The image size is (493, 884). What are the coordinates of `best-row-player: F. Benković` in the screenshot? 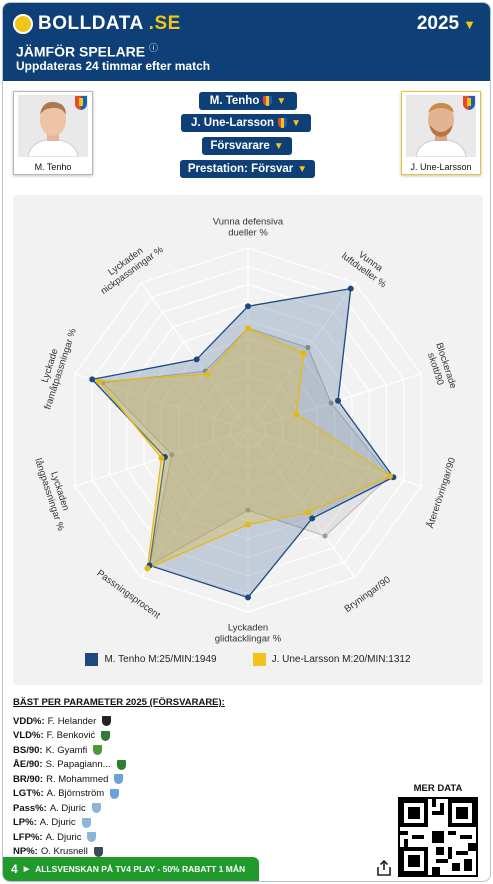 It's located at (71, 736).